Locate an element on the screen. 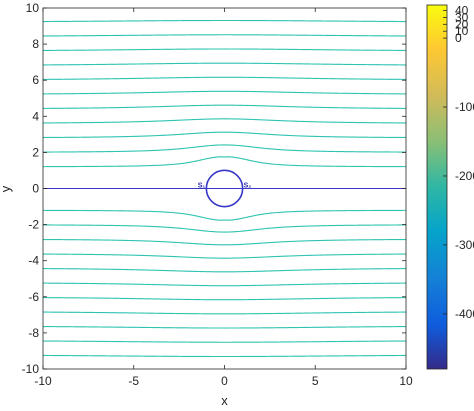 This screenshot has width=474, height=411. x-tick-label: -10 is located at coordinates (43, 381).